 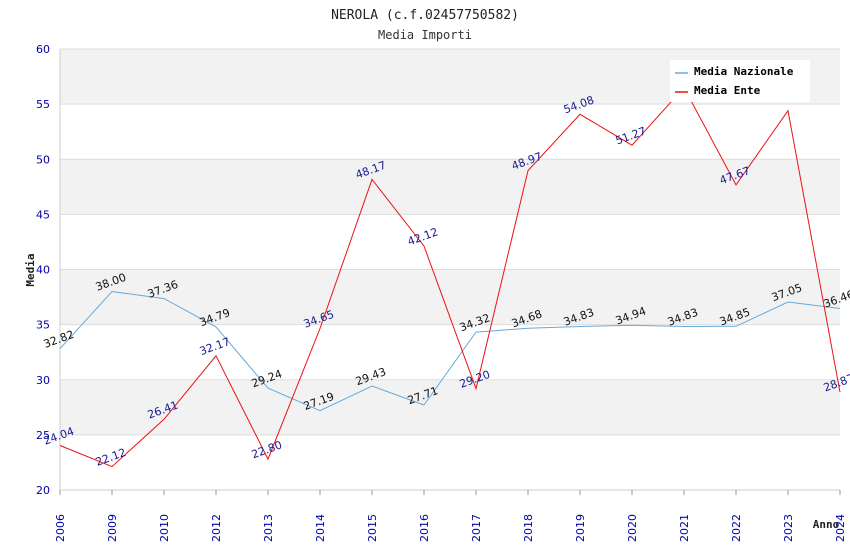 I want to click on legend: Media Nazionale Media Ente, so click(x=740, y=81).